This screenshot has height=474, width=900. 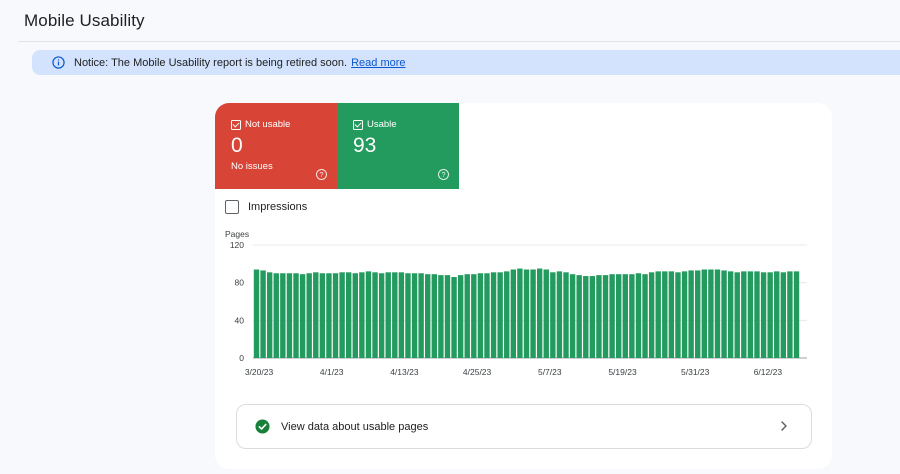 What do you see at coordinates (459, 41) in the screenshot?
I see `title-divider` at bounding box center [459, 41].